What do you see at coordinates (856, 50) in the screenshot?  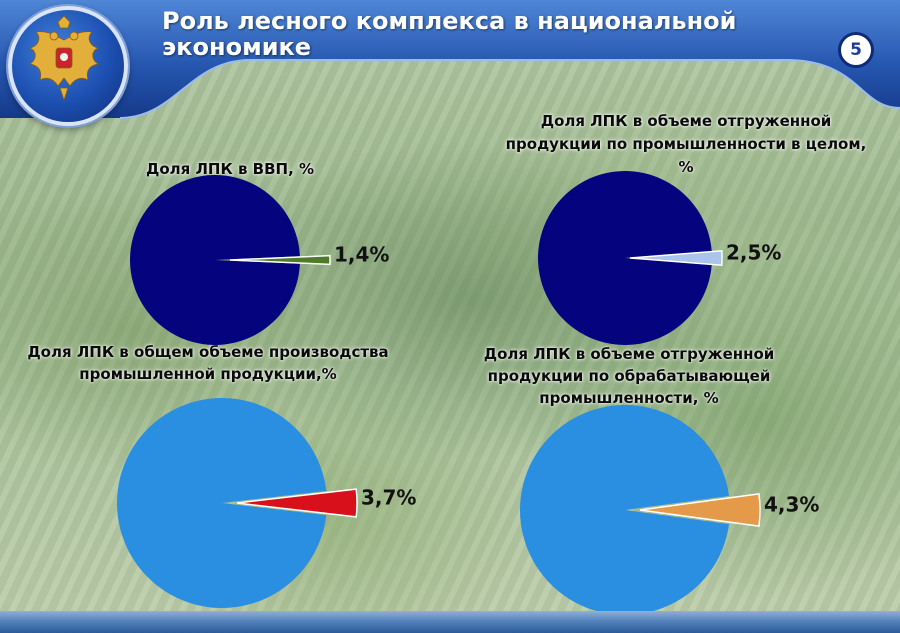 I see `page-number-badge: 5` at bounding box center [856, 50].